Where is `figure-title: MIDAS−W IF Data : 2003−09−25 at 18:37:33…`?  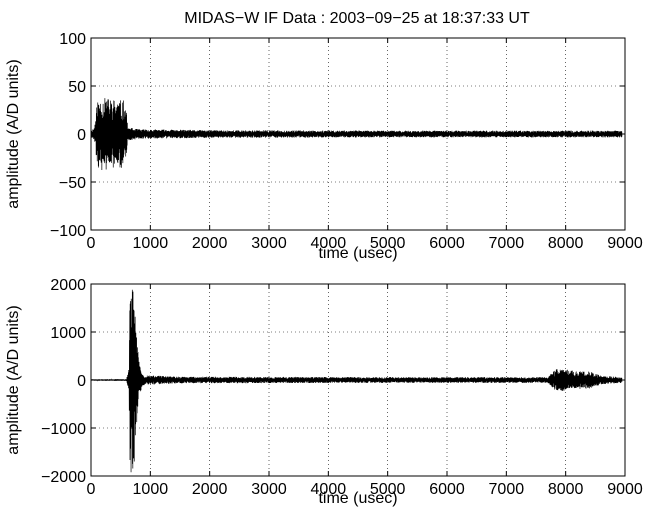 figure-title: MIDAS−W IF Data : 2003−09−25 at 18:37:33… is located at coordinates (357, 18).